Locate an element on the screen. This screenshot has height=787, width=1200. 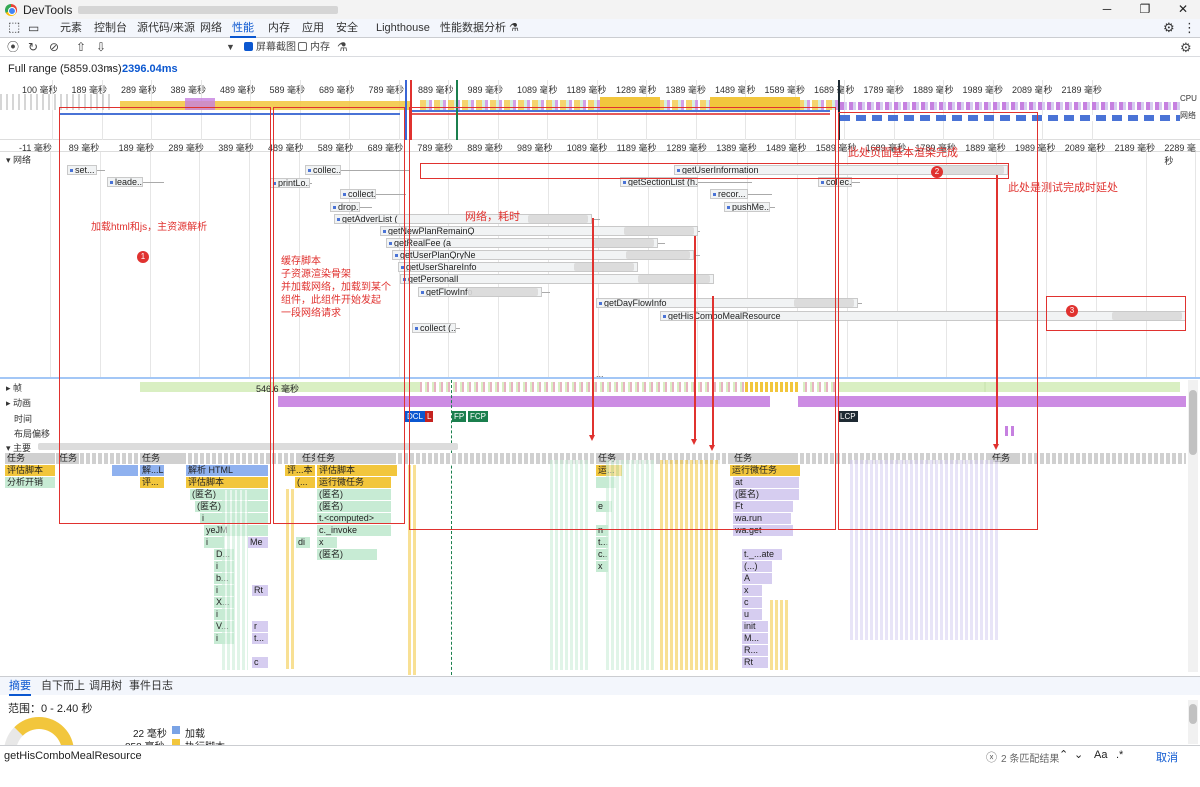
tab-elements: 元素 is located at coordinates (71, 28).